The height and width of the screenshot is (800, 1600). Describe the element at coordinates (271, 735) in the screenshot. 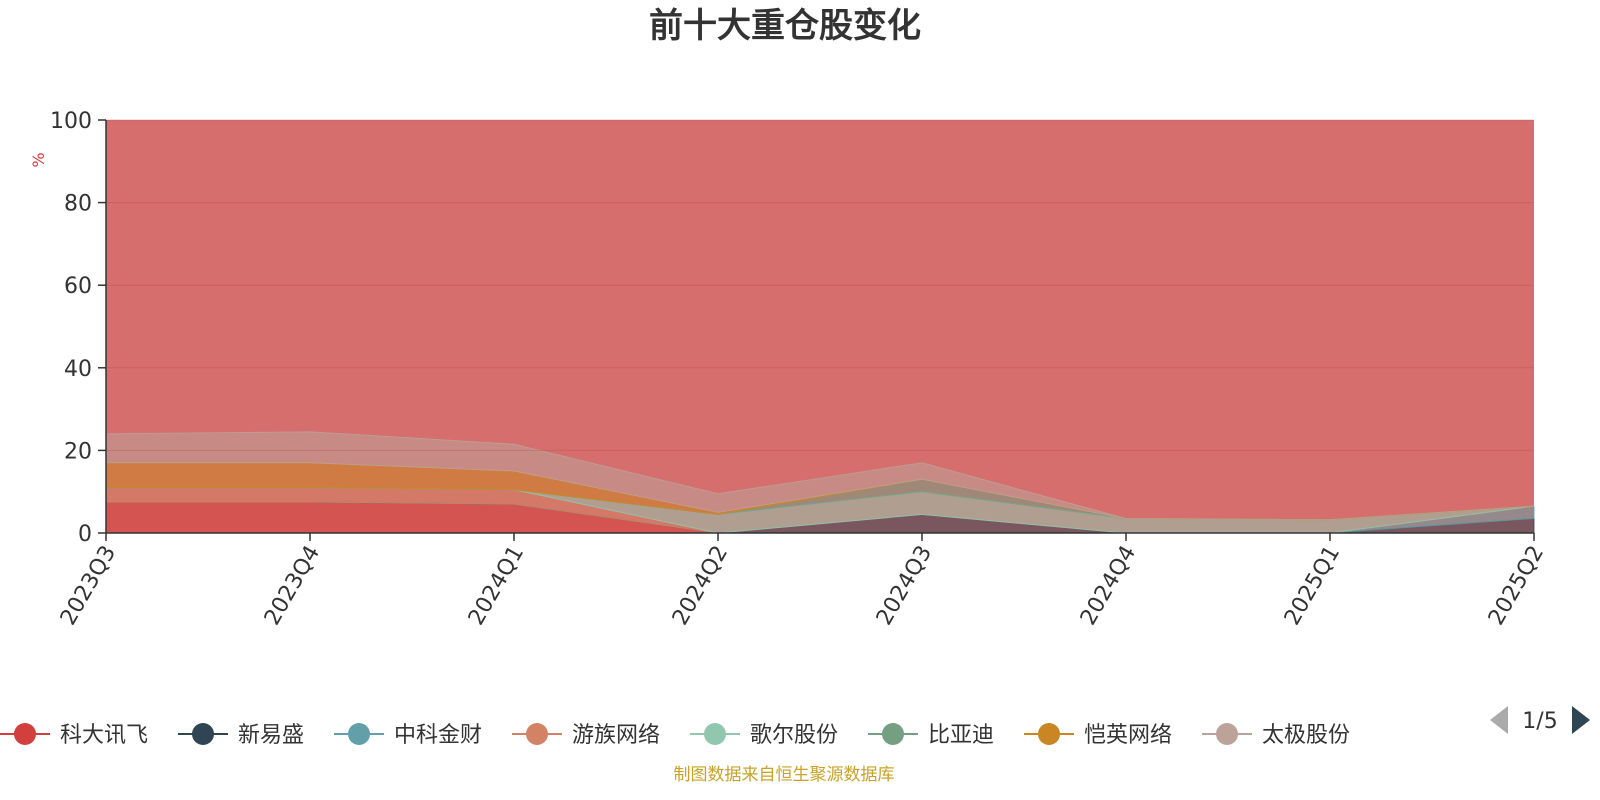

I see `legend-label: 新易盛` at that location.